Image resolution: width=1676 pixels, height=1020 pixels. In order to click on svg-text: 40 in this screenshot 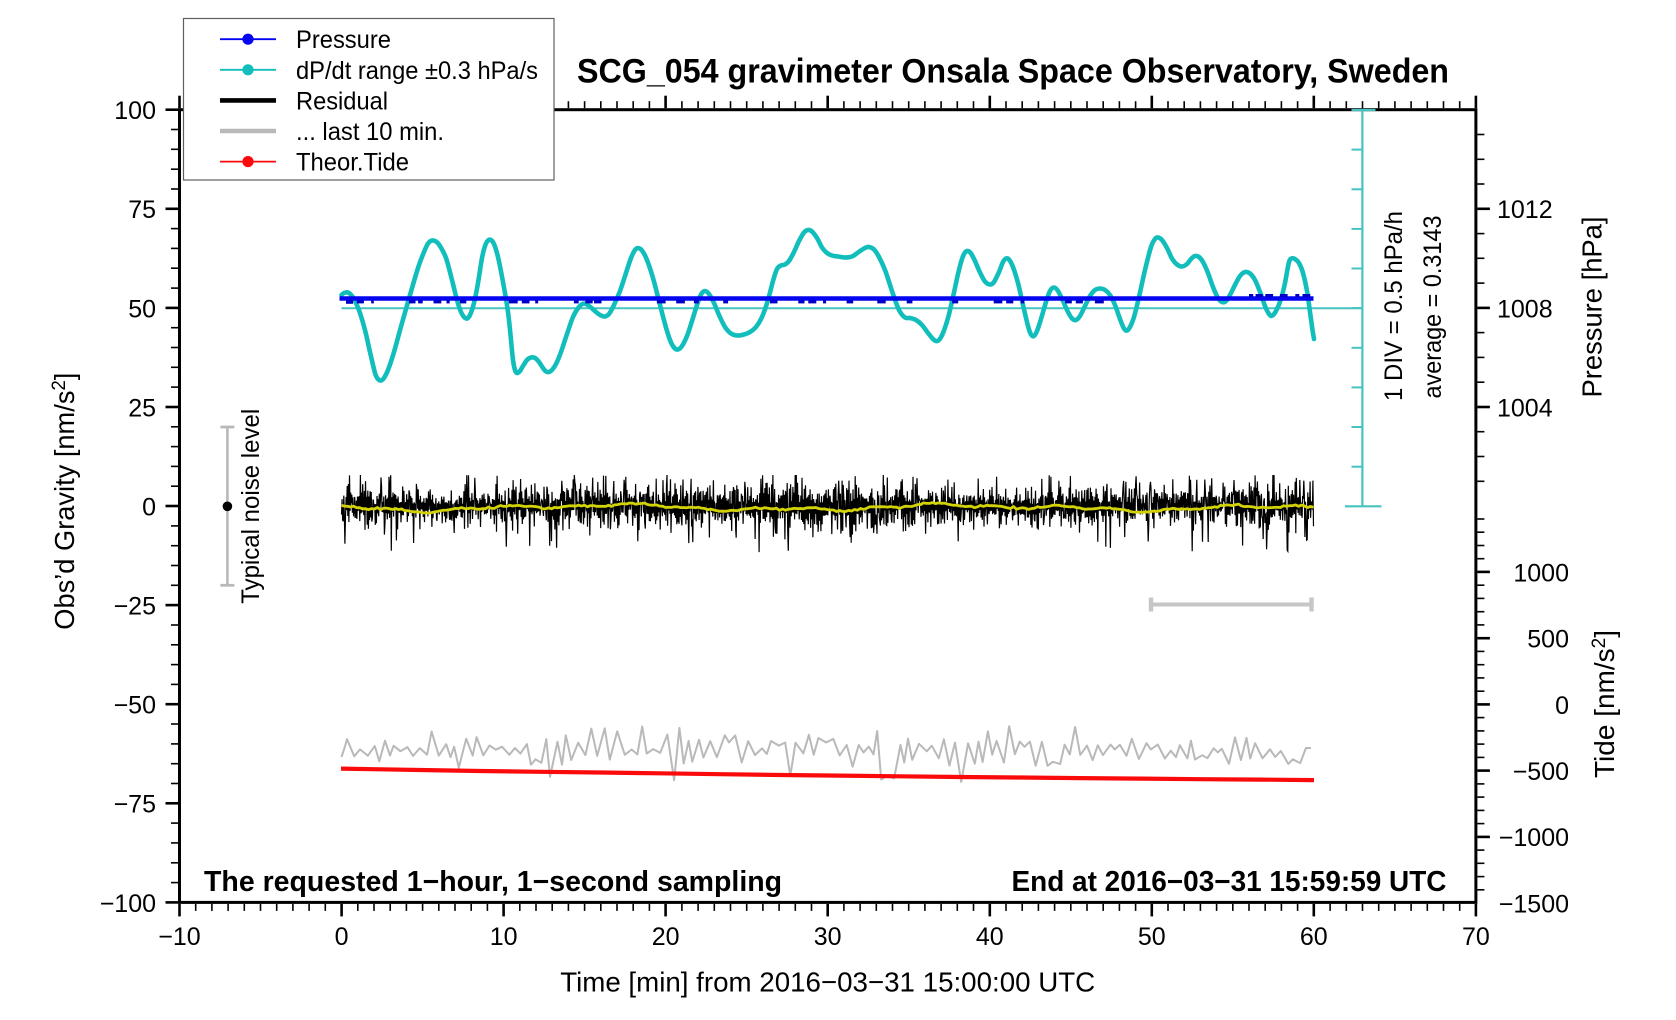, I will do `click(990, 937)`.